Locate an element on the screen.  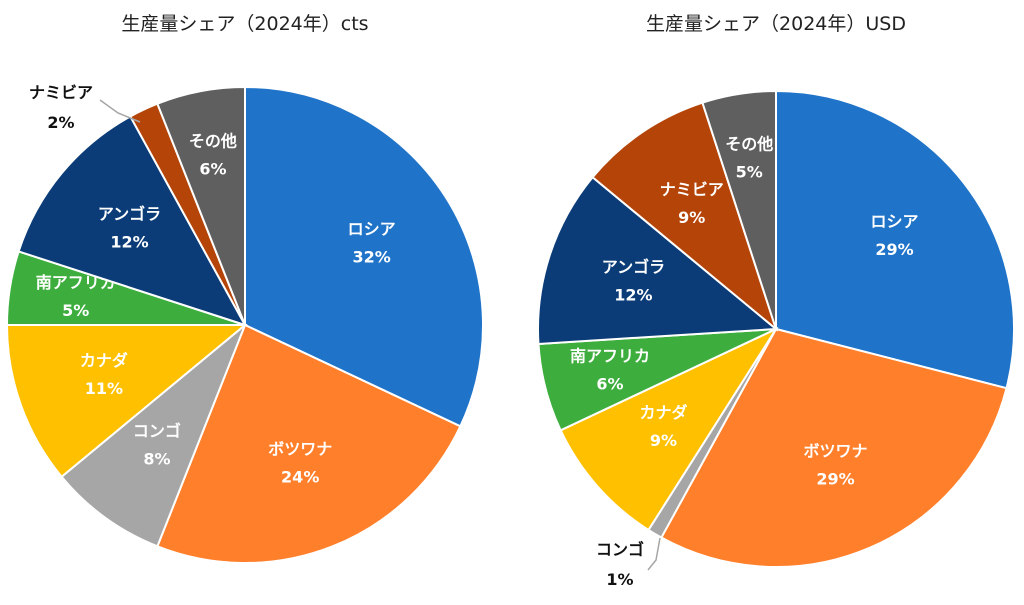
other-cts-label: その他 is located at coordinates (213, 141).